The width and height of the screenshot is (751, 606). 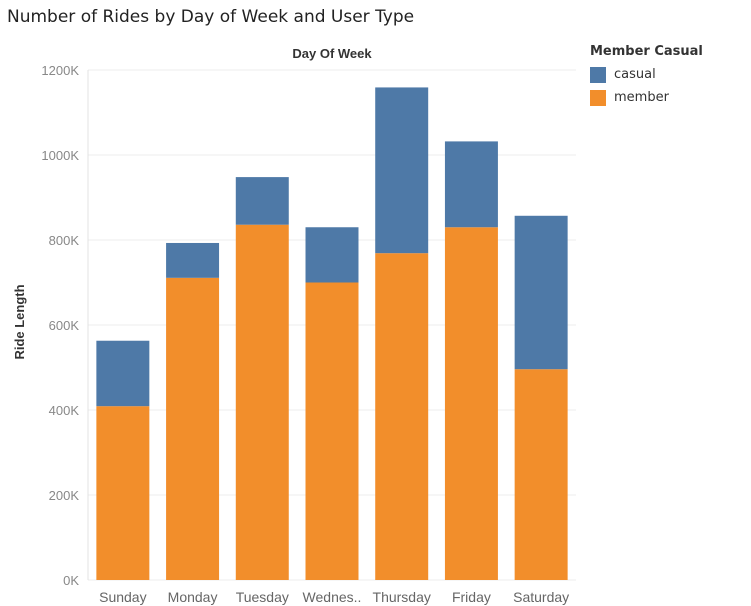 I want to click on legend-swatch-member, so click(x=598, y=97).